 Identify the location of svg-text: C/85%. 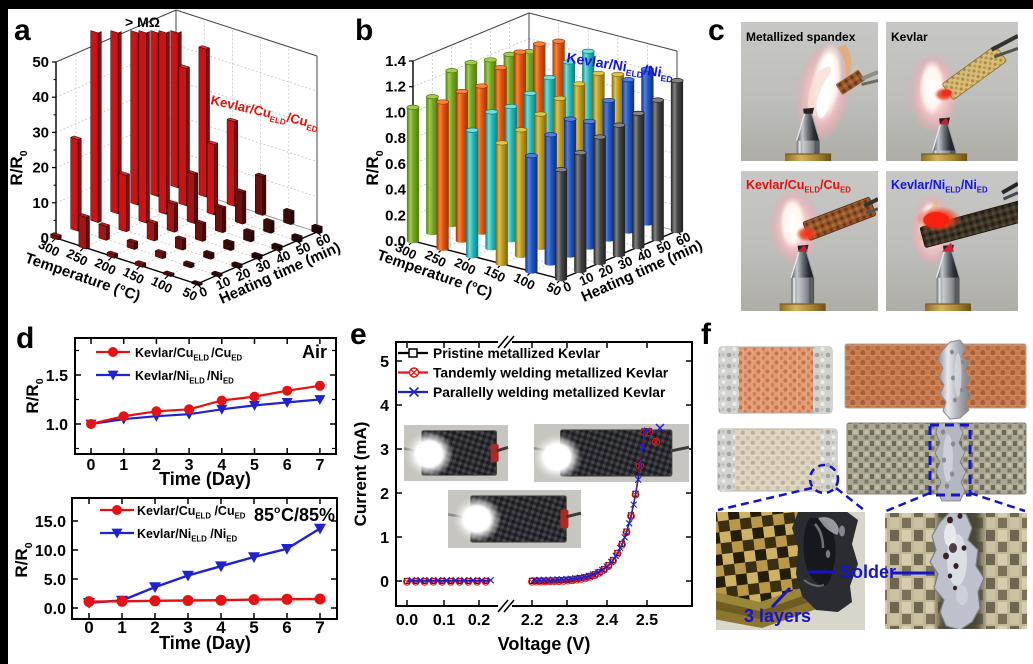
(308, 515).